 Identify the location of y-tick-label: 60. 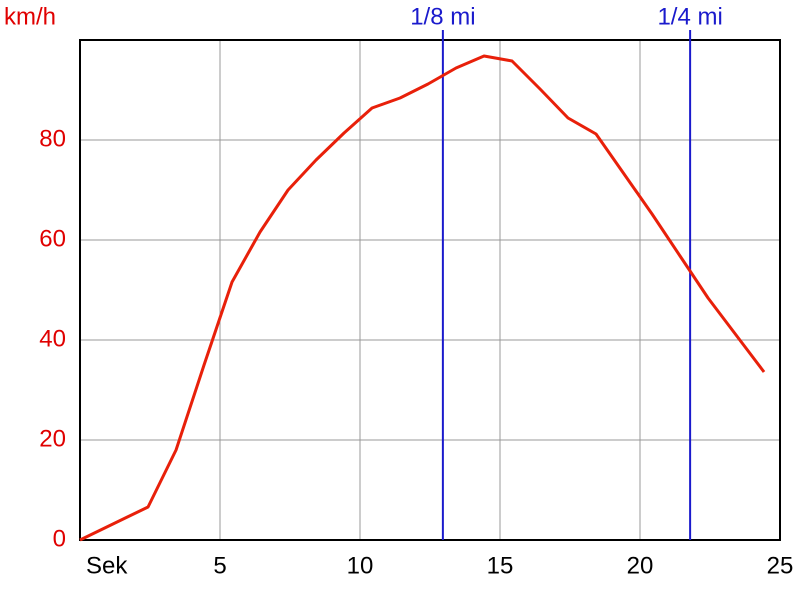
(52, 238).